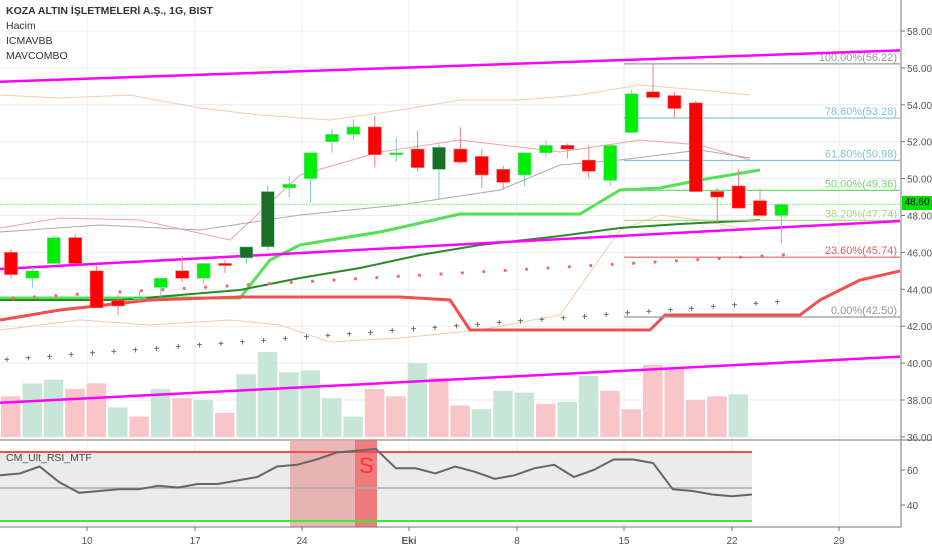 This screenshot has width=932, height=550. Describe the element at coordinates (29, 41) in the screenshot. I see `indicator-icmavbb: ICMAVBB` at that location.